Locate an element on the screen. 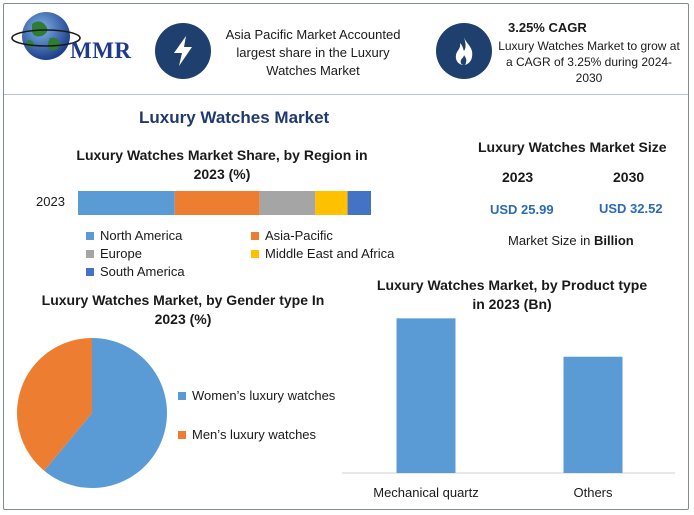 This screenshot has height=515, width=694. market-size-value-2030: USD 32.52 is located at coordinates (631, 208).